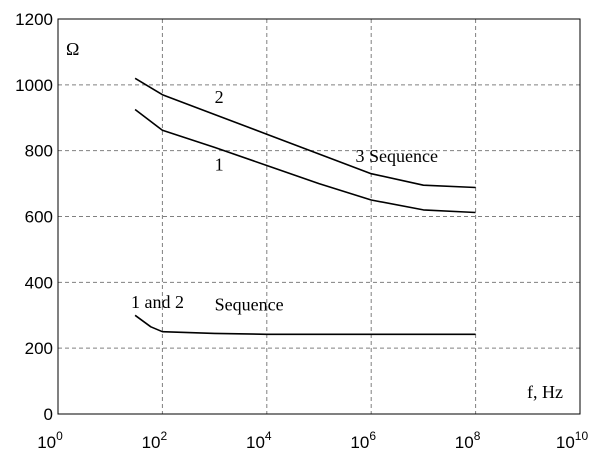  I want to click on y-tick-label: 1200, so click(34, 19).